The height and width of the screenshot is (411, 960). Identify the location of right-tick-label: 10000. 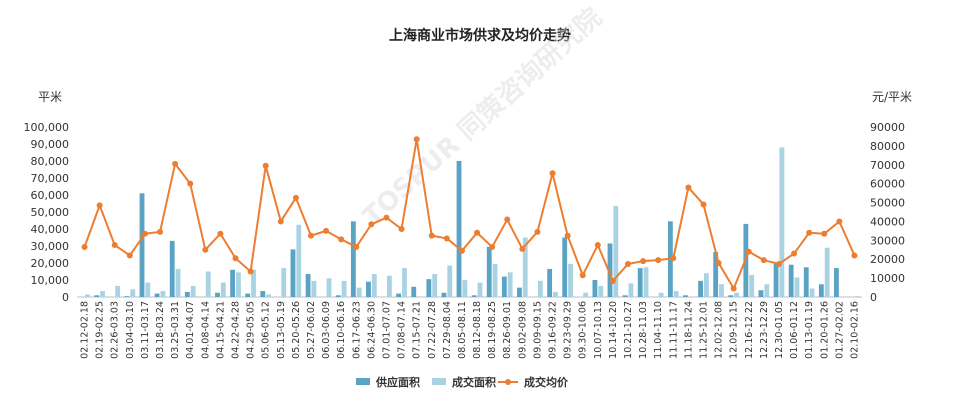
(887, 278).